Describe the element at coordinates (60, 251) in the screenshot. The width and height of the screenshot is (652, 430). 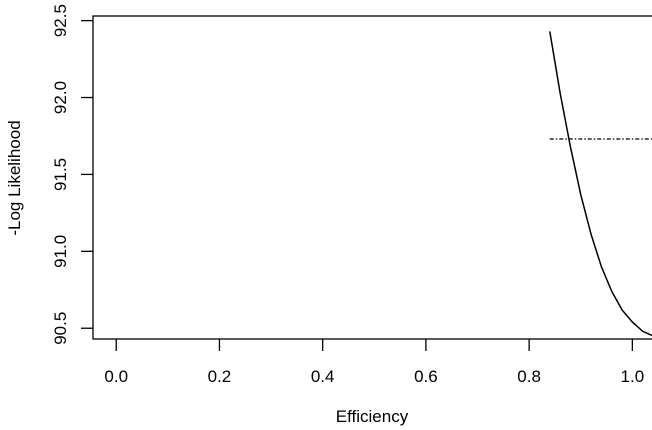
I see `y-tick-label: 91.0` at that location.